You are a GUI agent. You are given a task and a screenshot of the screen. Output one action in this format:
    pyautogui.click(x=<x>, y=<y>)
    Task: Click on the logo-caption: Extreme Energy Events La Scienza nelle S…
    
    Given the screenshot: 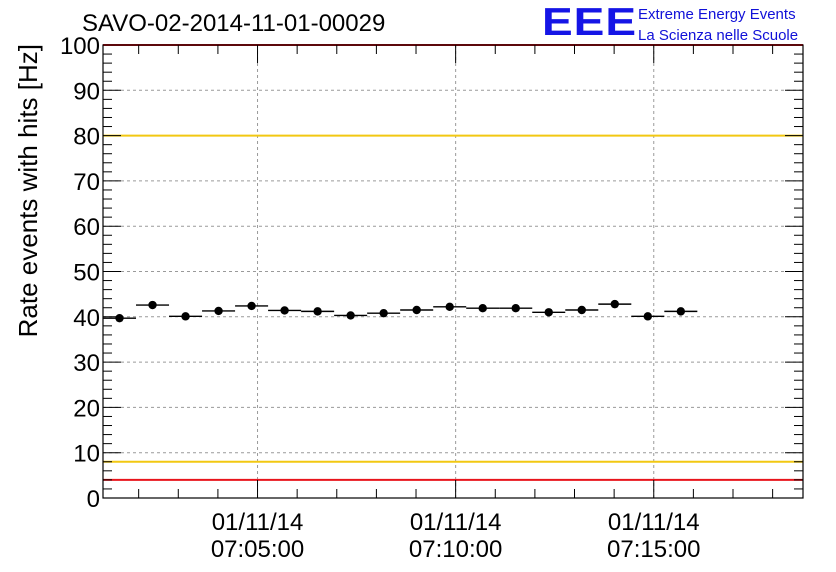 What is the action you would take?
    pyautogui.click(x=718, y=25)
    